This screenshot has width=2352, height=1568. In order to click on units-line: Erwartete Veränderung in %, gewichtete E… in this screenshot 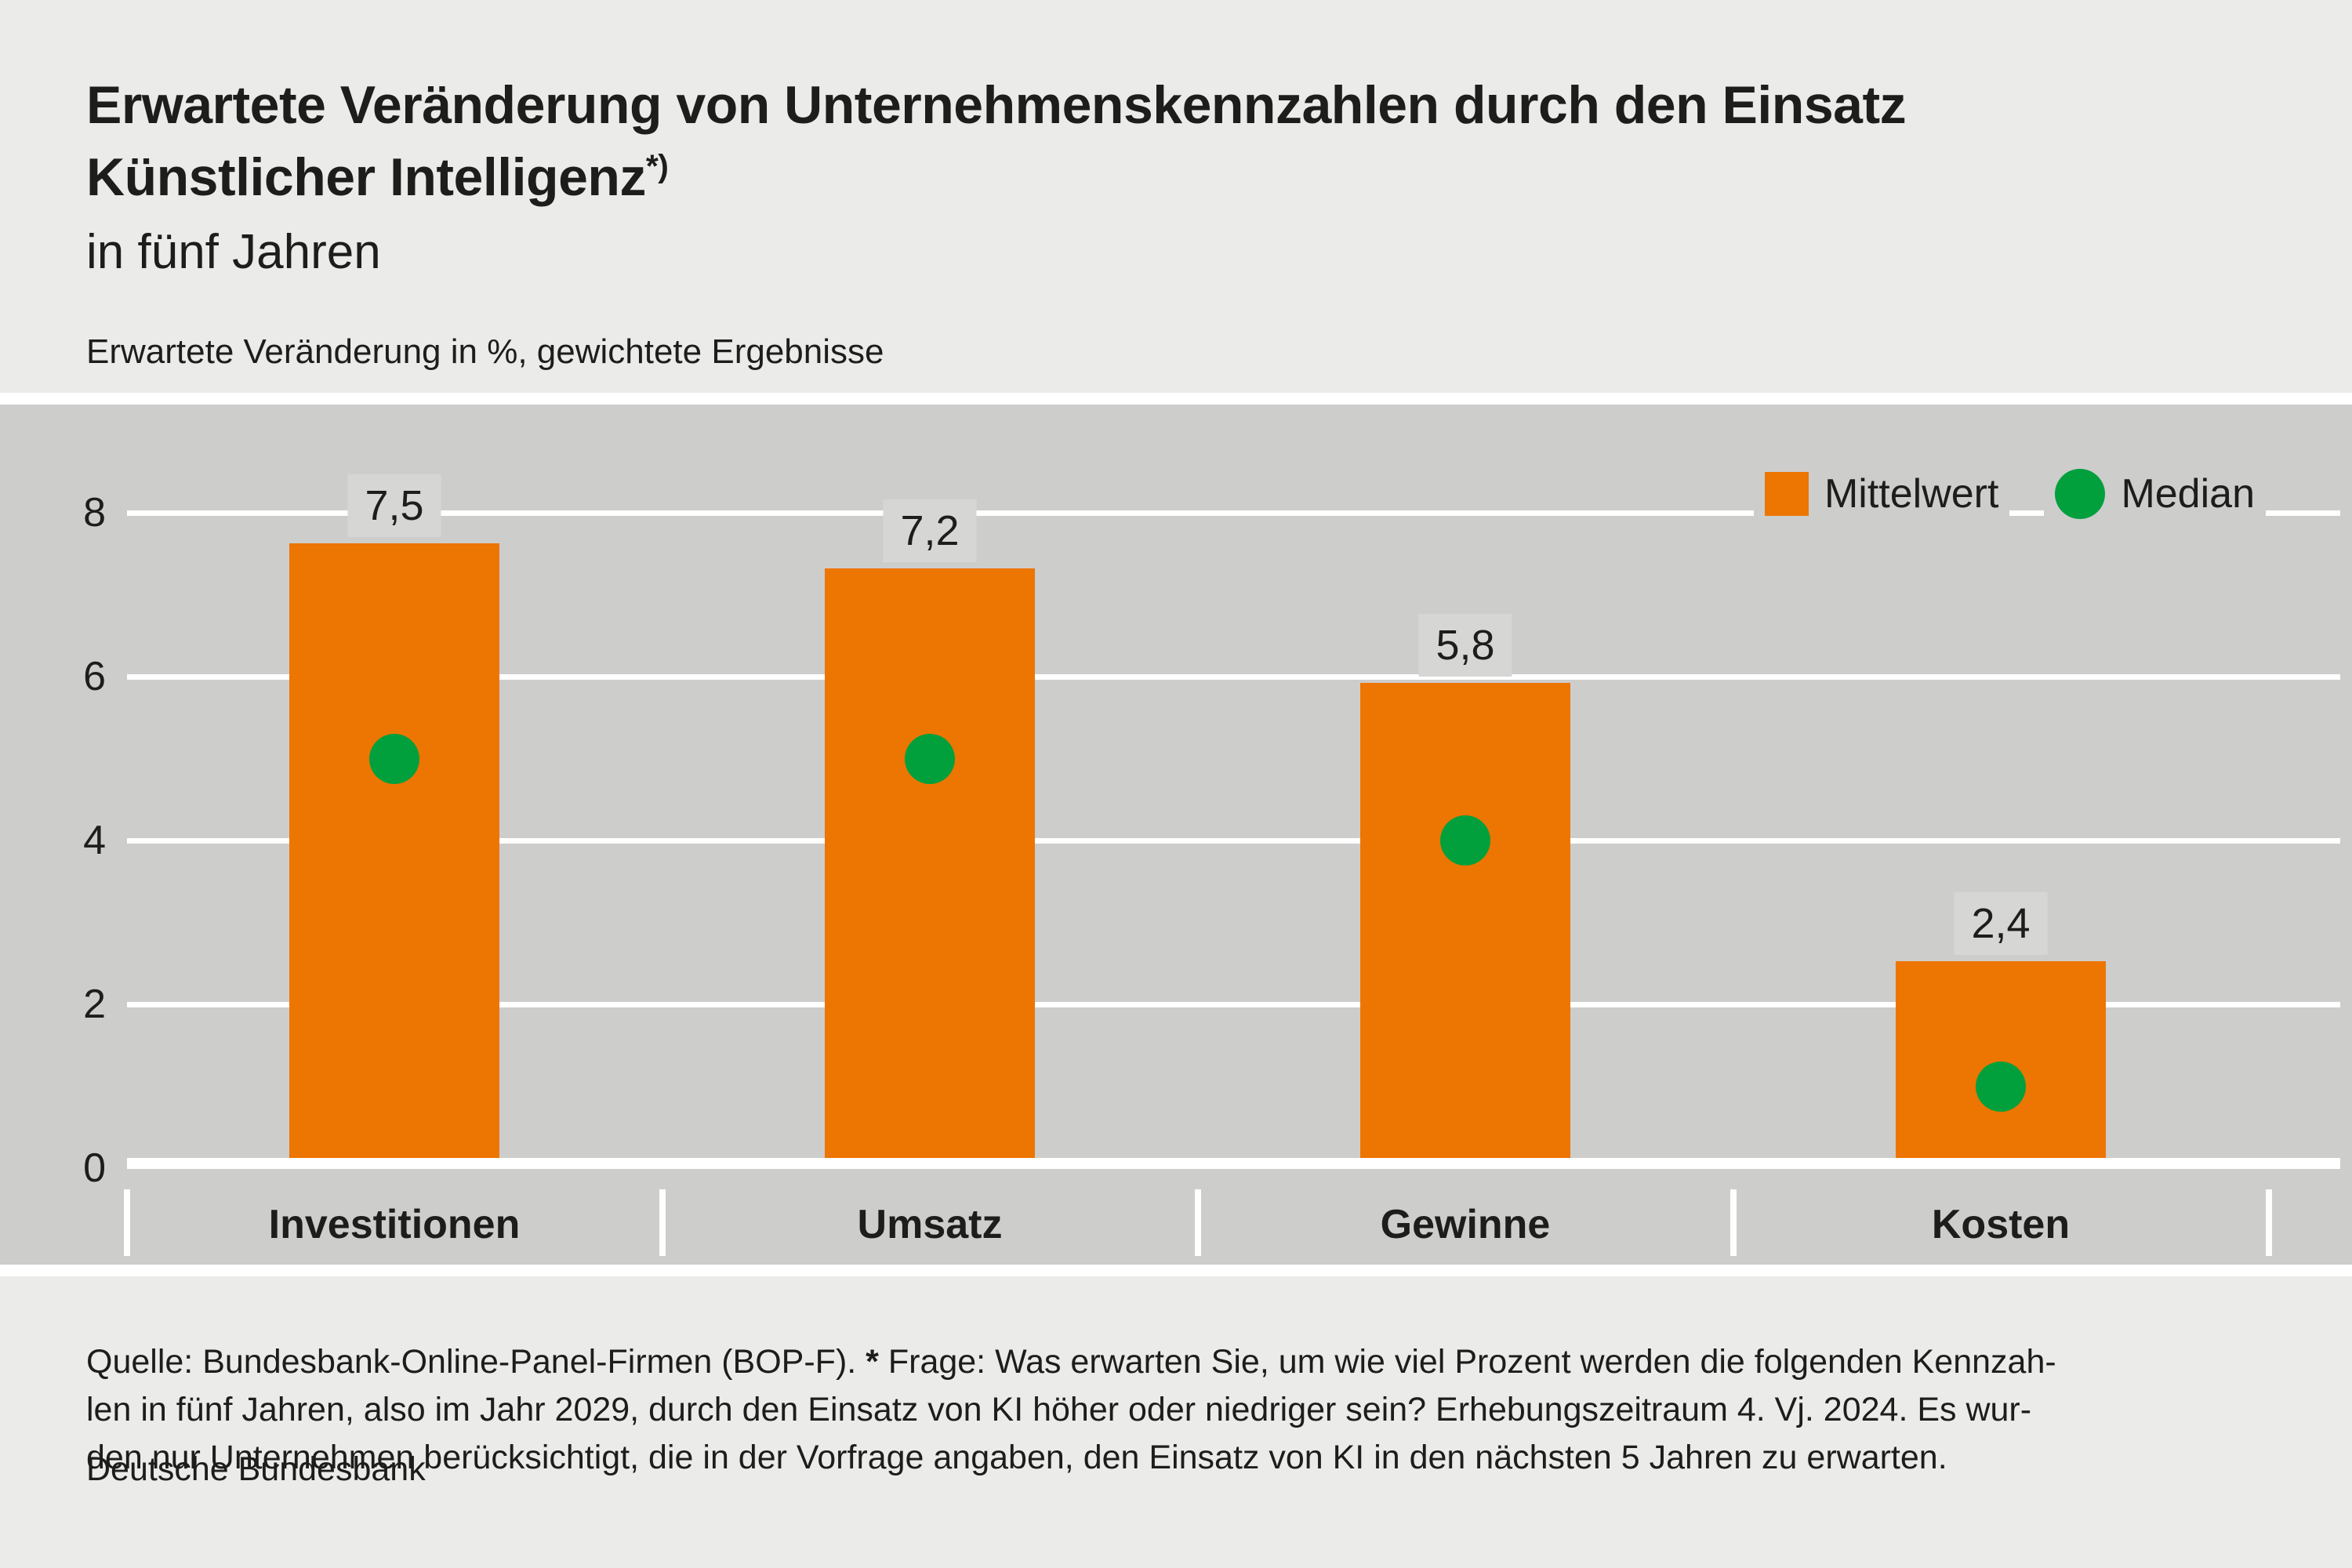, I will do `click(485, 351)`.